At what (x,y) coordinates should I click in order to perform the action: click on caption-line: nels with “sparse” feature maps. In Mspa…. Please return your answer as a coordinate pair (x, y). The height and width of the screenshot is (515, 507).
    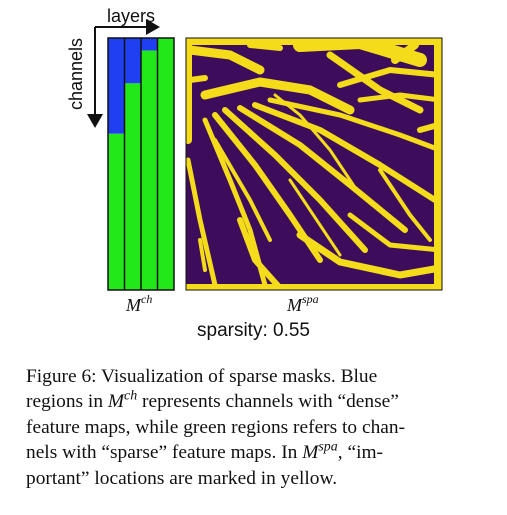
    Looking at the image, I should click on (261, 452).